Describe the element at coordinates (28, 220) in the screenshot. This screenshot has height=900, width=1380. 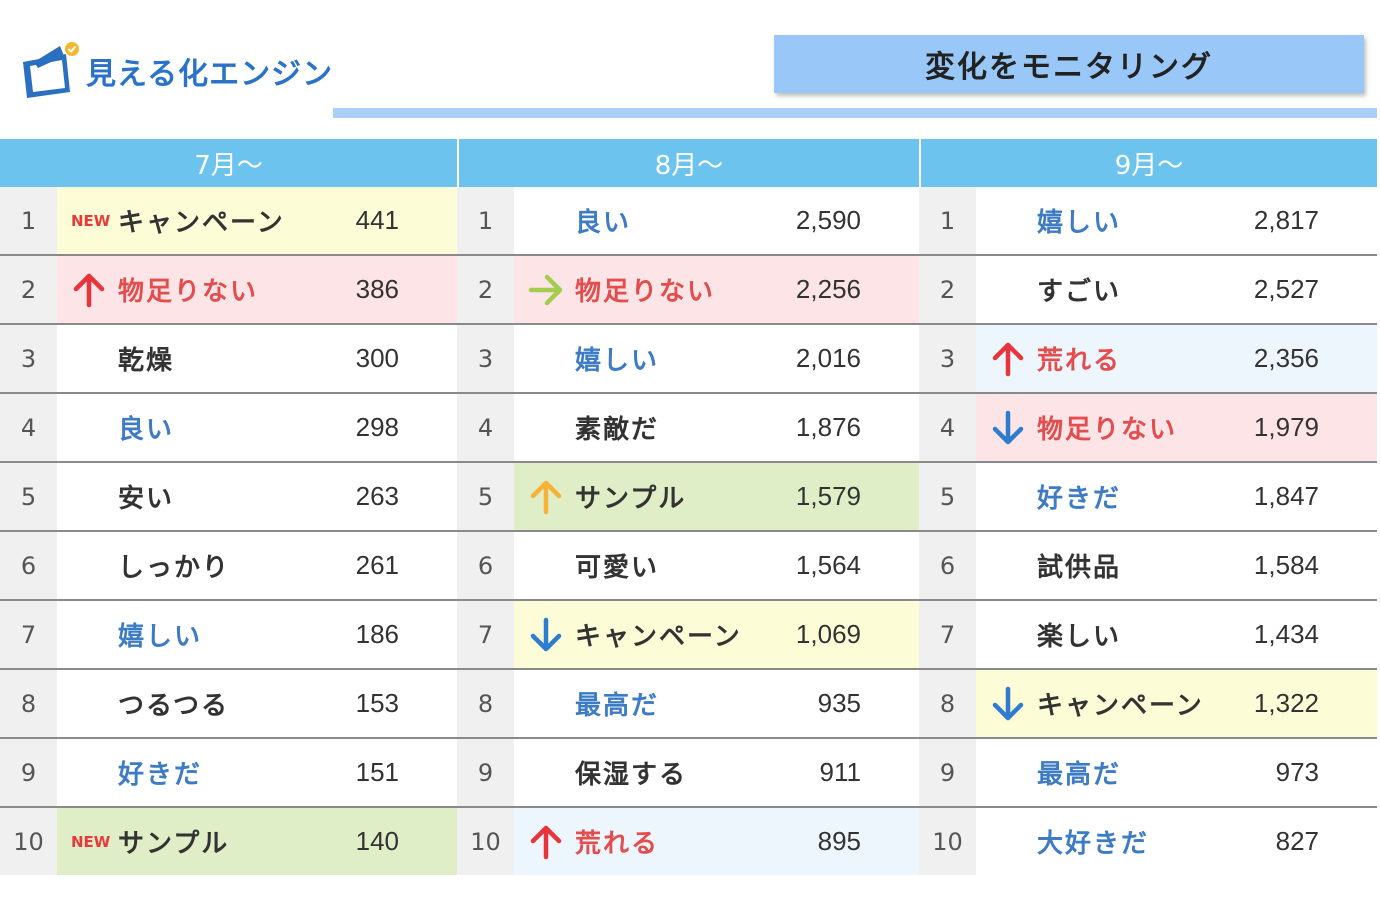
I see `rank-number: 1` at that location.